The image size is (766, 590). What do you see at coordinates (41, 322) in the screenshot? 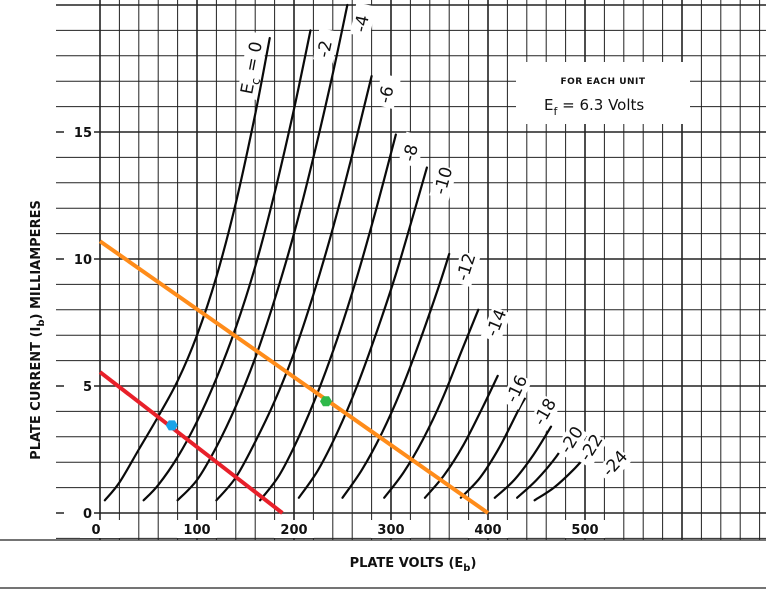
I see `y-label-sub: b` at bounding box center [41, 322].